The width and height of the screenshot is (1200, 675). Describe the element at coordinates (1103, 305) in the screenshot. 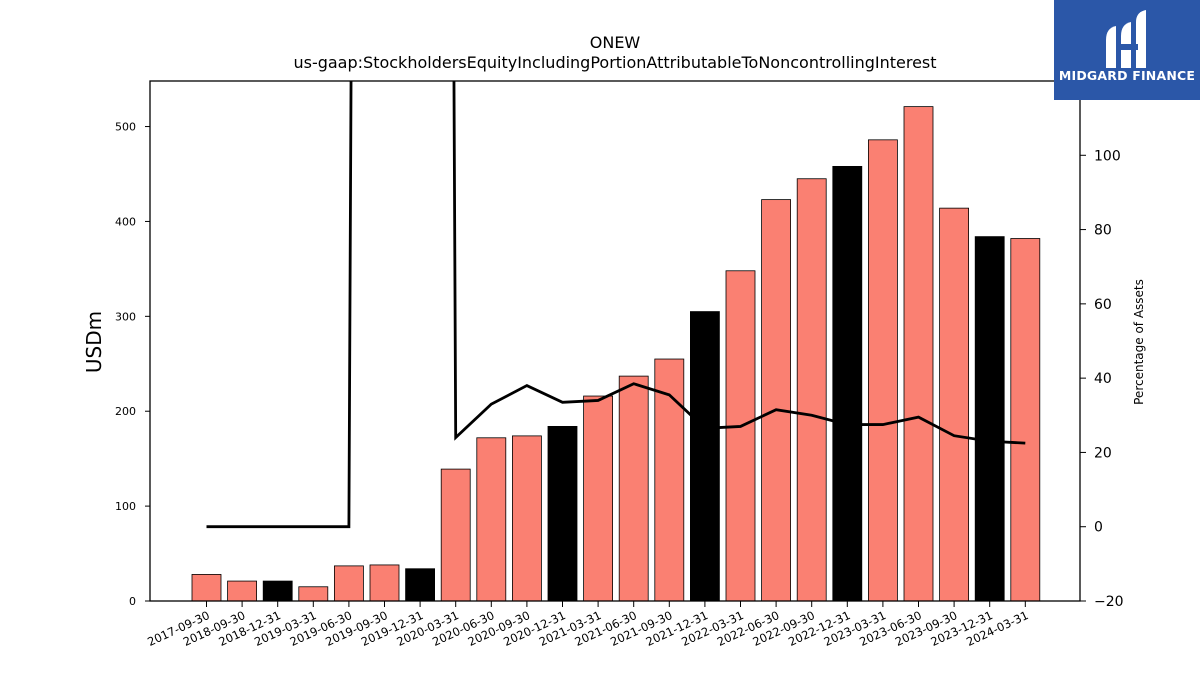

I see `y2-tick-label: 60` at that location.